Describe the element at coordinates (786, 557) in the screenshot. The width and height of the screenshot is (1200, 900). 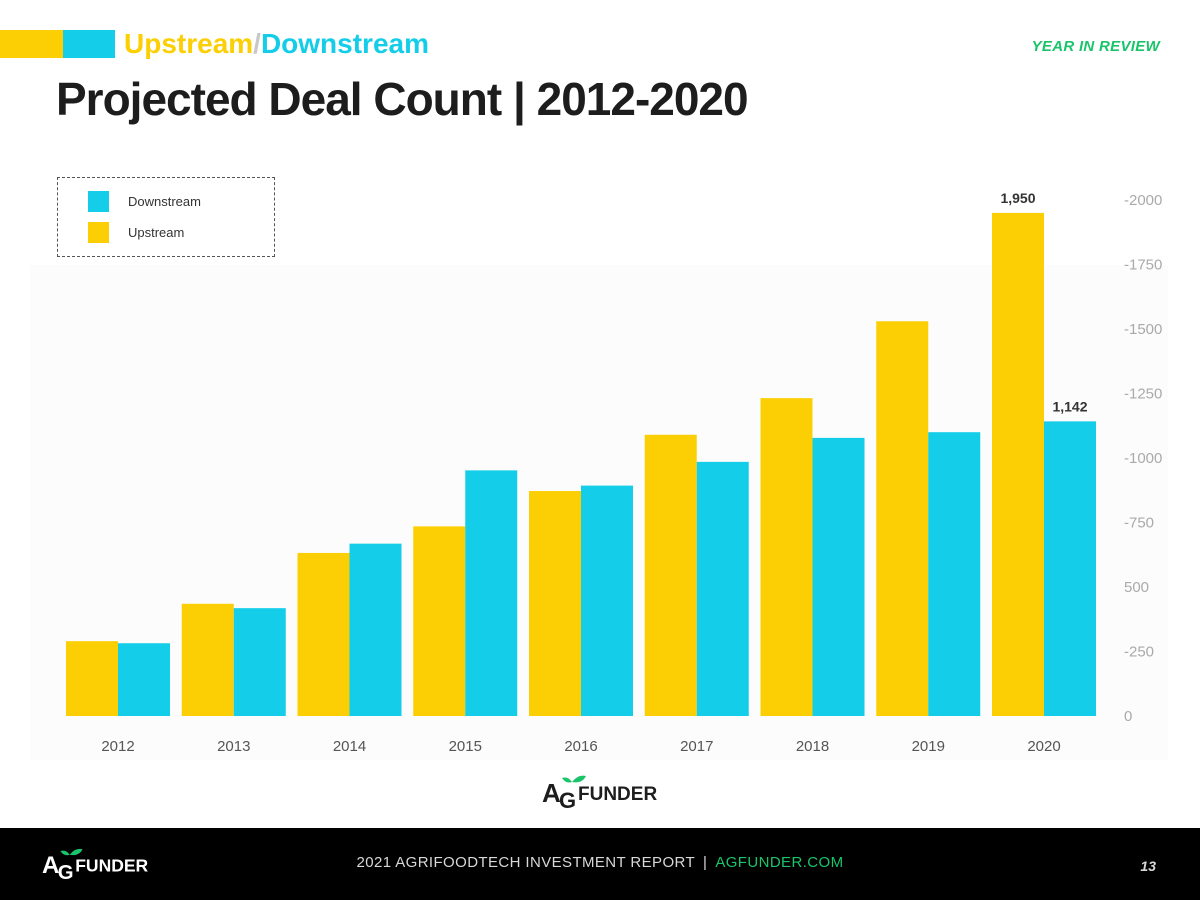
I see `bar-upstream-2018` at that location.